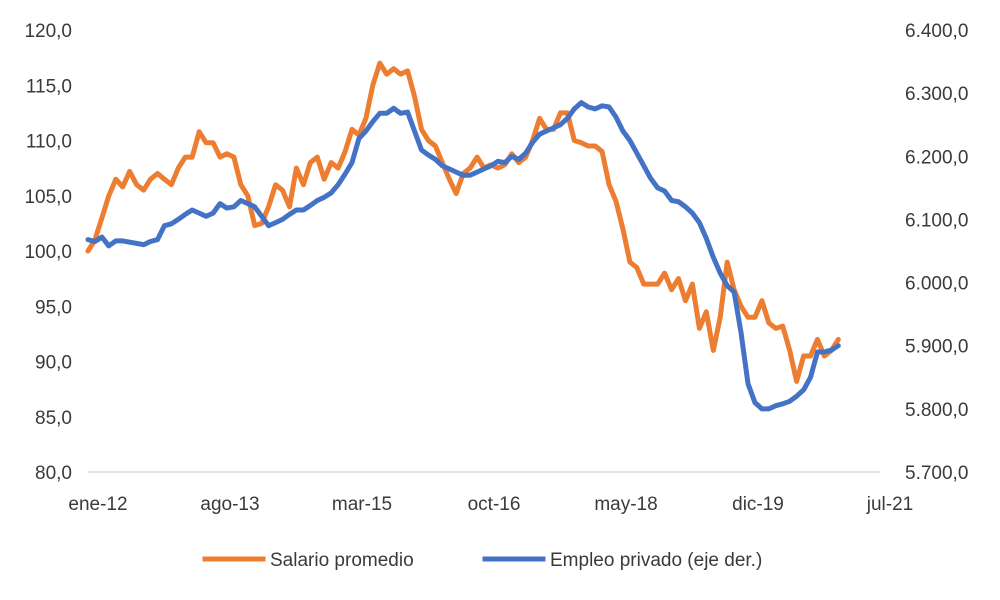 This screenshot has height=600, width=1000. I want to click on y-right-tick-label: 6.200,0, so click(936, 157).